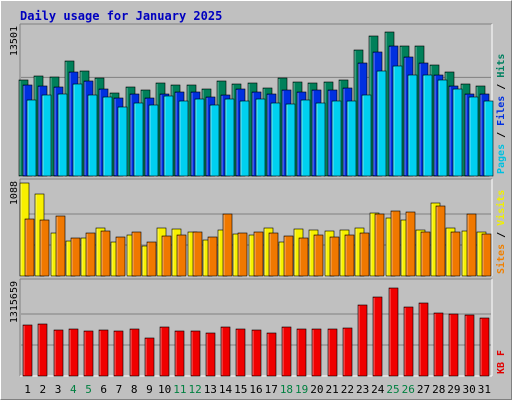 This screenshot has width=512, height=400. Describe the element at coordinates (103, 389) in the screenshot. I see `x-tick-label: 6` at that location.